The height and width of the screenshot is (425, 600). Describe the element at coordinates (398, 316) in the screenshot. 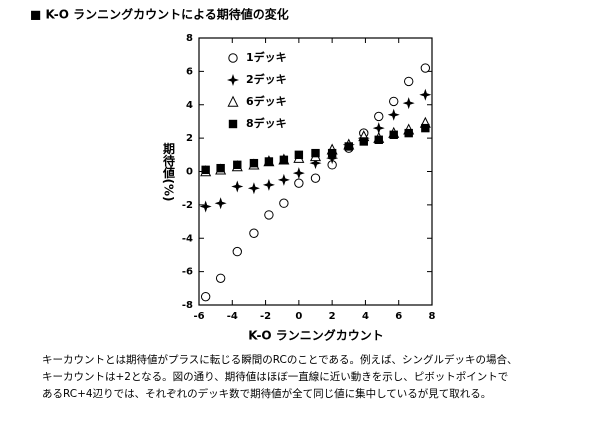

I see `x-tick-label: 6` at that location.